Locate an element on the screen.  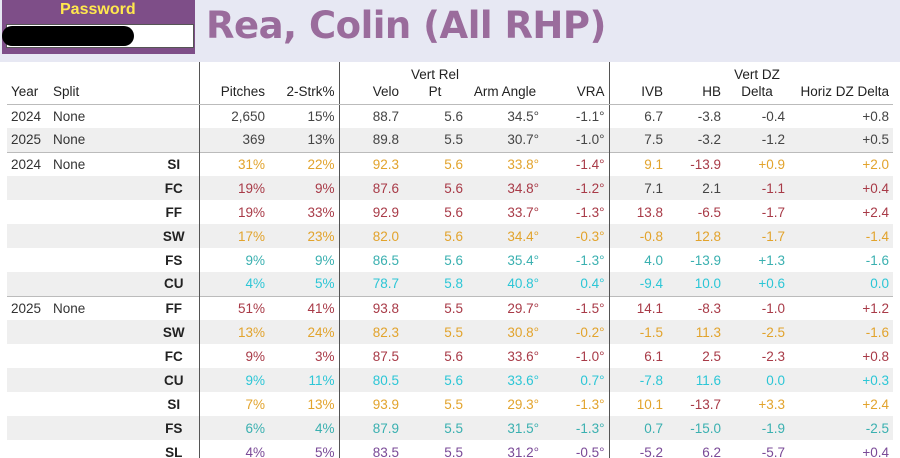
col-split-header: Split is located at coordinates (99, 83).